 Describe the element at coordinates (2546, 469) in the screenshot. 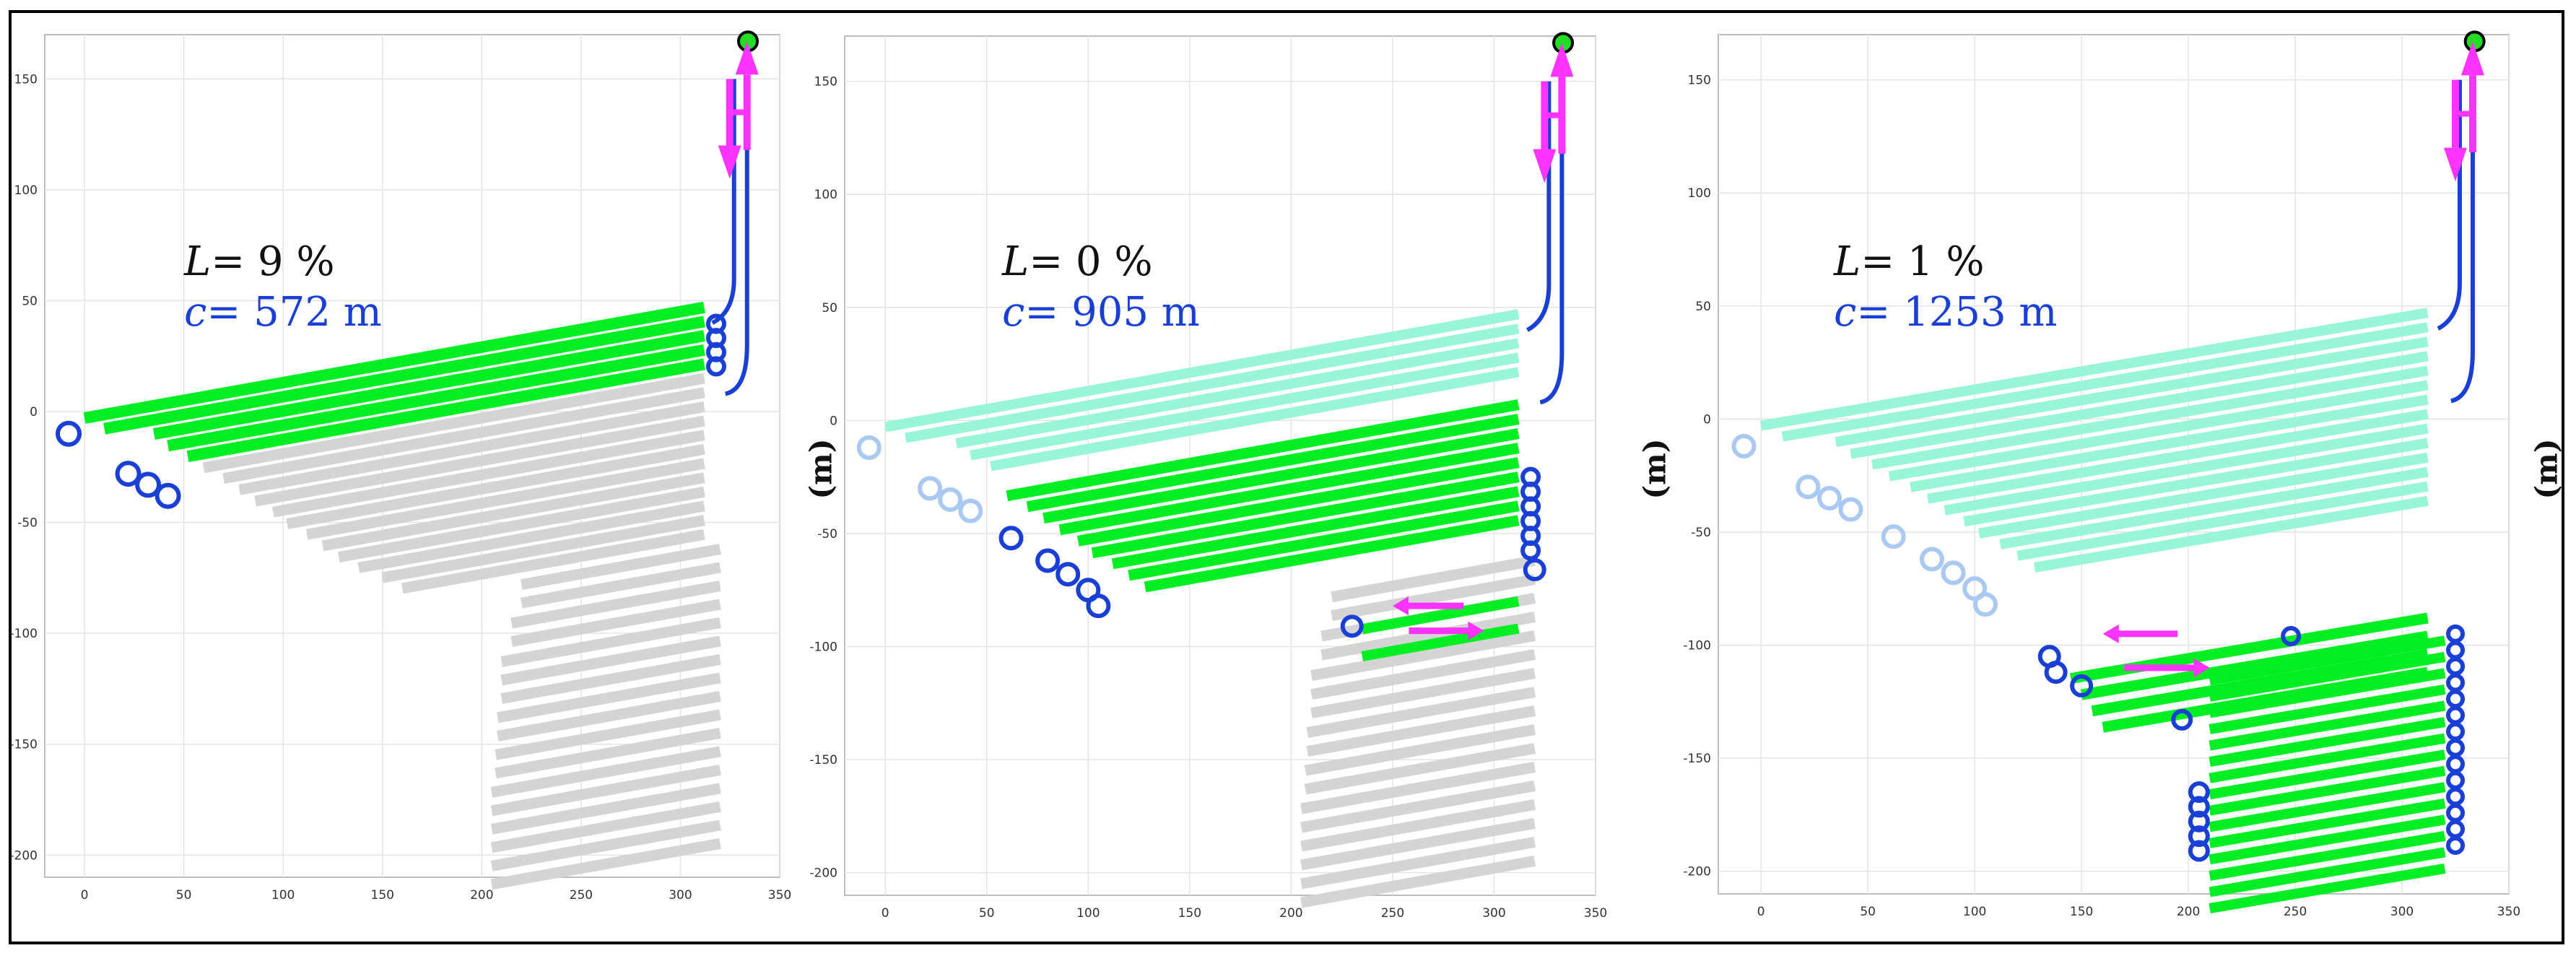

I see `panel-3-unit-label: (m)` at that location.